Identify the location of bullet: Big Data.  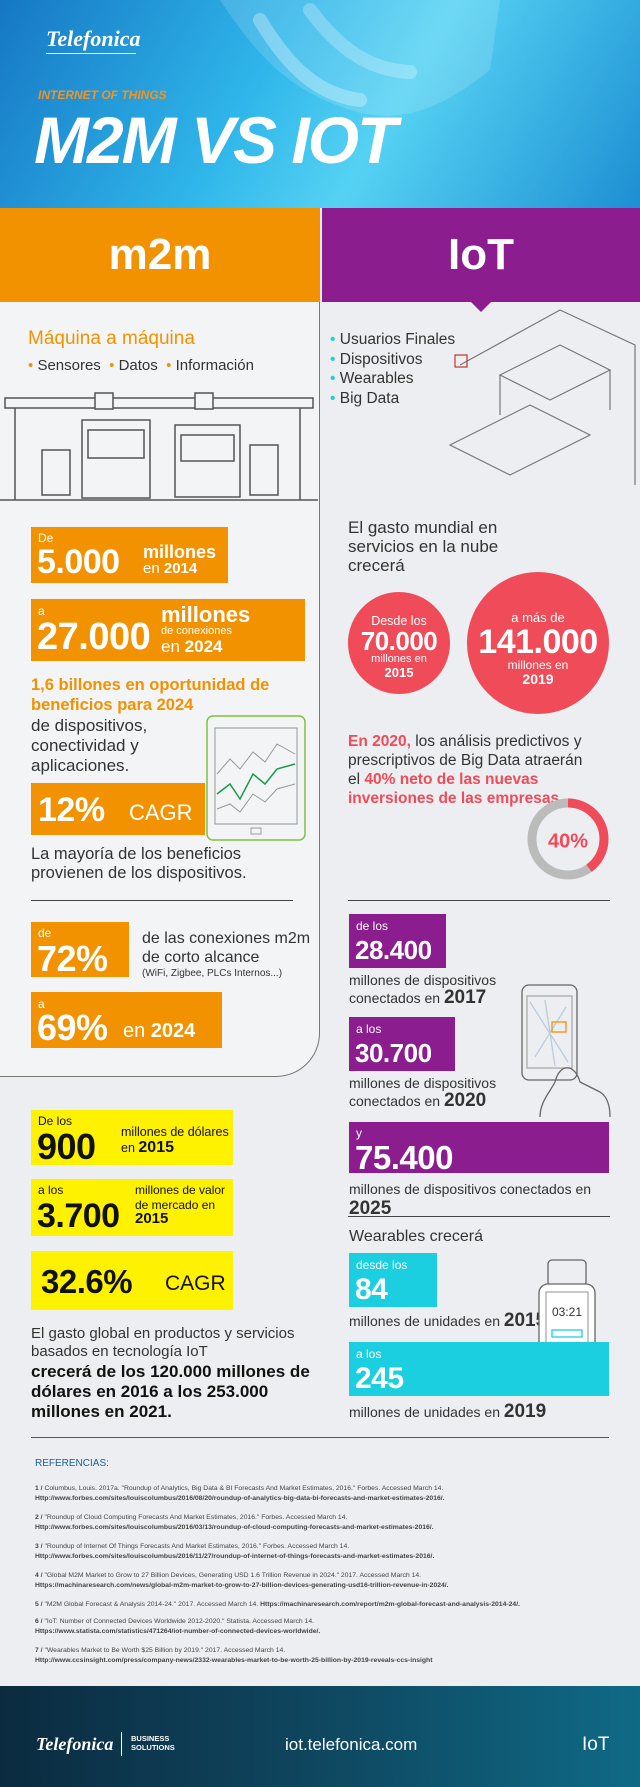
(369, 398).